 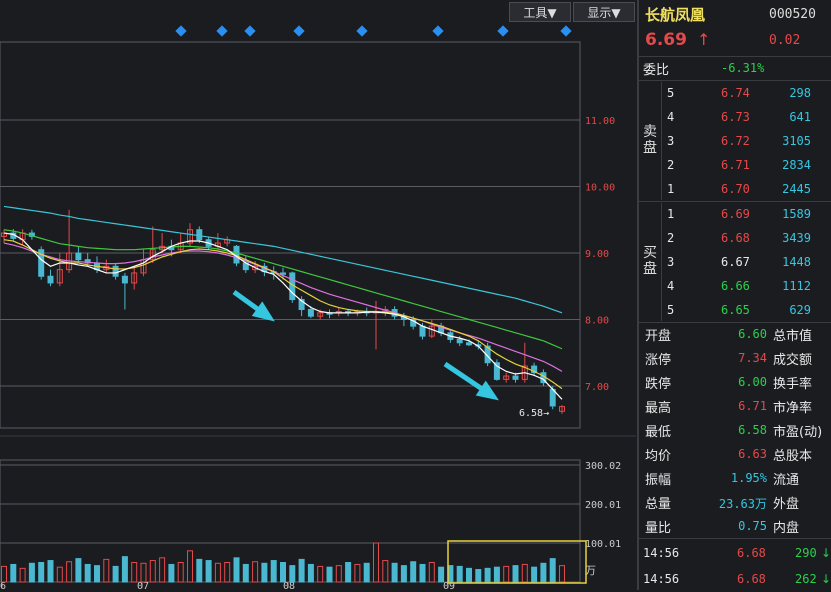 What do you see at coordinates (597, 254) in the screenshot?
I see `price-axis-tick: 9.00` at bounding box center [597, 254].